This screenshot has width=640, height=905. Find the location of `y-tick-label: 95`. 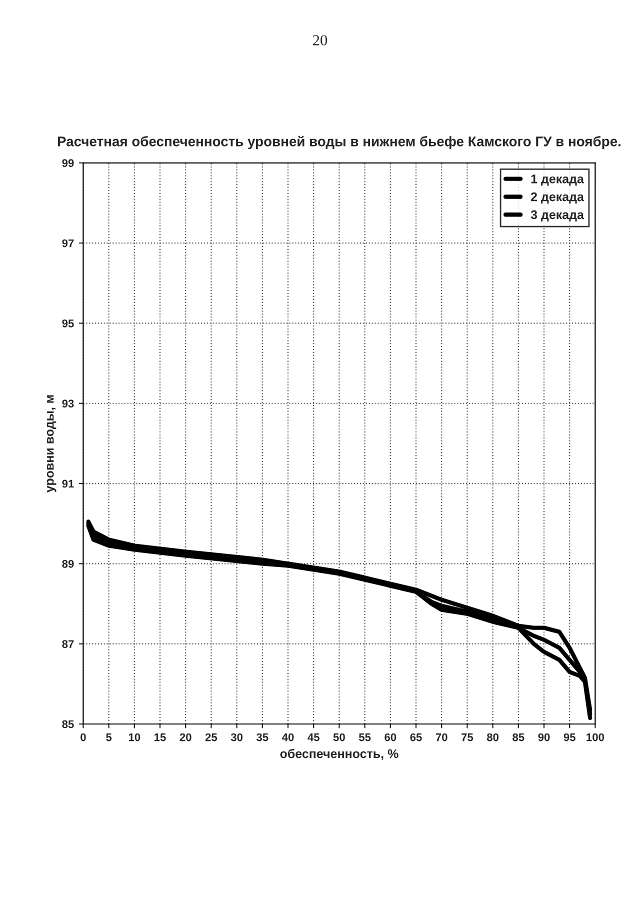

y-tick-label: 95 is located at coordinates (68, 323).